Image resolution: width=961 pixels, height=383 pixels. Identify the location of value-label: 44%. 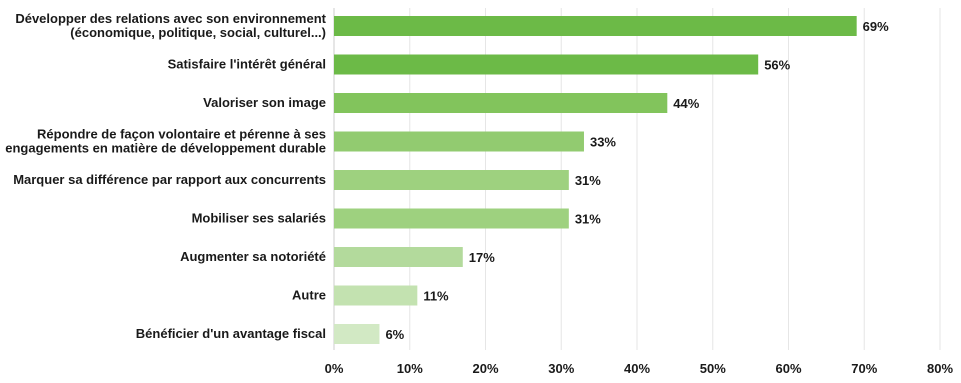
(686, 103).